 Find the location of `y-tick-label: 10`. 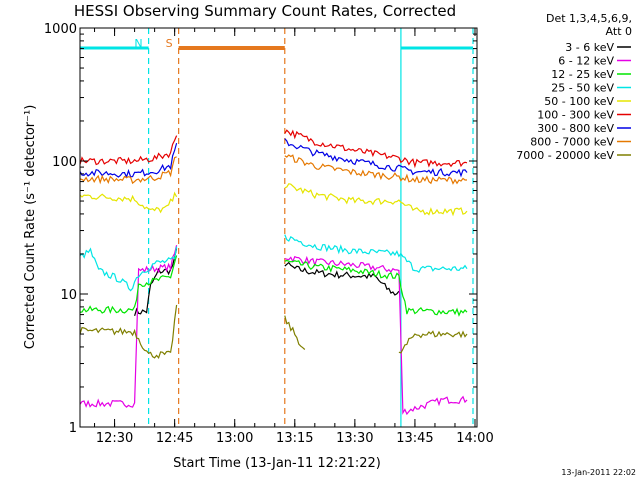

y-tick-label: 10 is located at coordinates (68, 295).